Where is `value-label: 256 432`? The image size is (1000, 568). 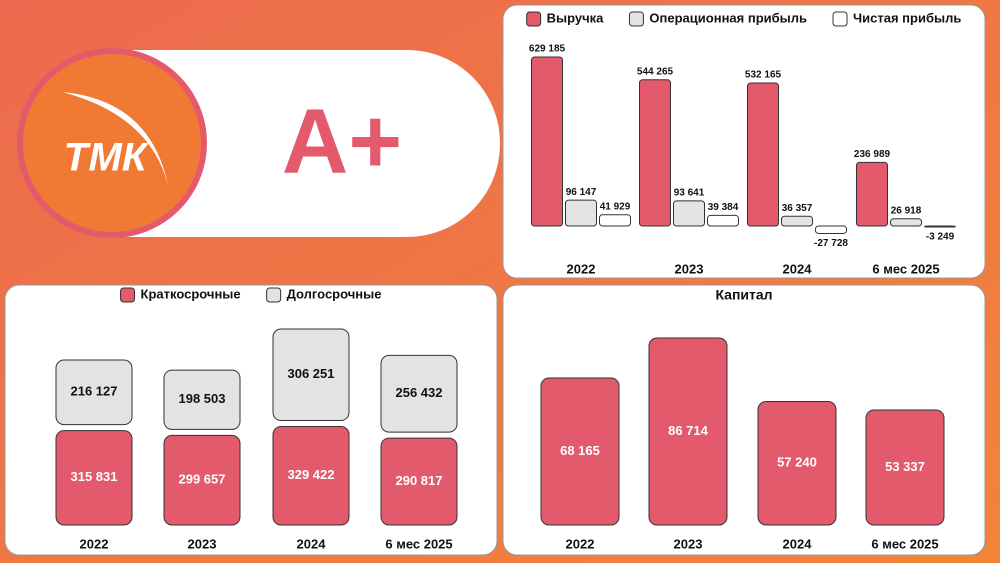 value-label: 256 432 is located at coordinates (419, 392).